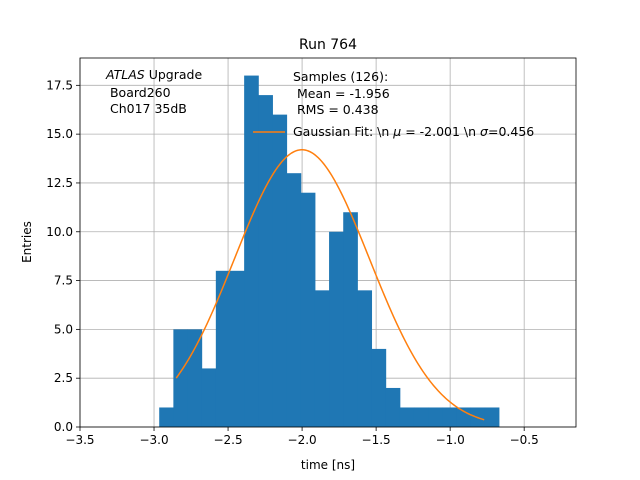  What do you see at coordinates (59, 134) in the screenshot?
I see `y-tick-label: 15.0` at bounding box center [59, 134].